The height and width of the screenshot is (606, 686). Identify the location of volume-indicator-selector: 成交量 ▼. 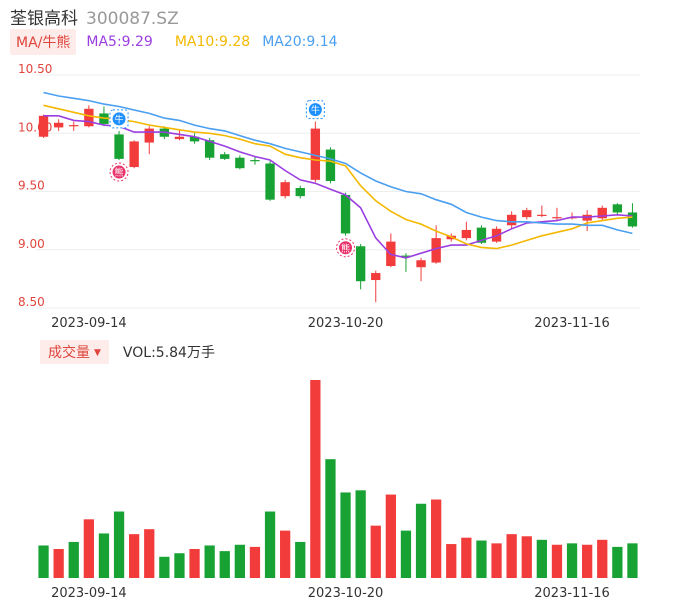
(74, 352).